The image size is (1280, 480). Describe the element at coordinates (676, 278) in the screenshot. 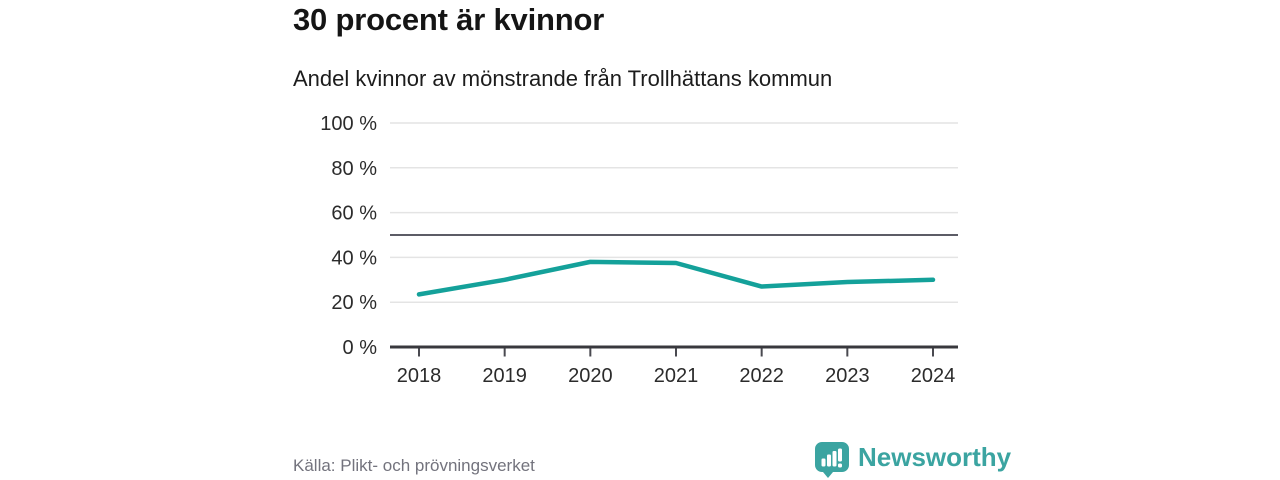

I see `data-line` at that location.